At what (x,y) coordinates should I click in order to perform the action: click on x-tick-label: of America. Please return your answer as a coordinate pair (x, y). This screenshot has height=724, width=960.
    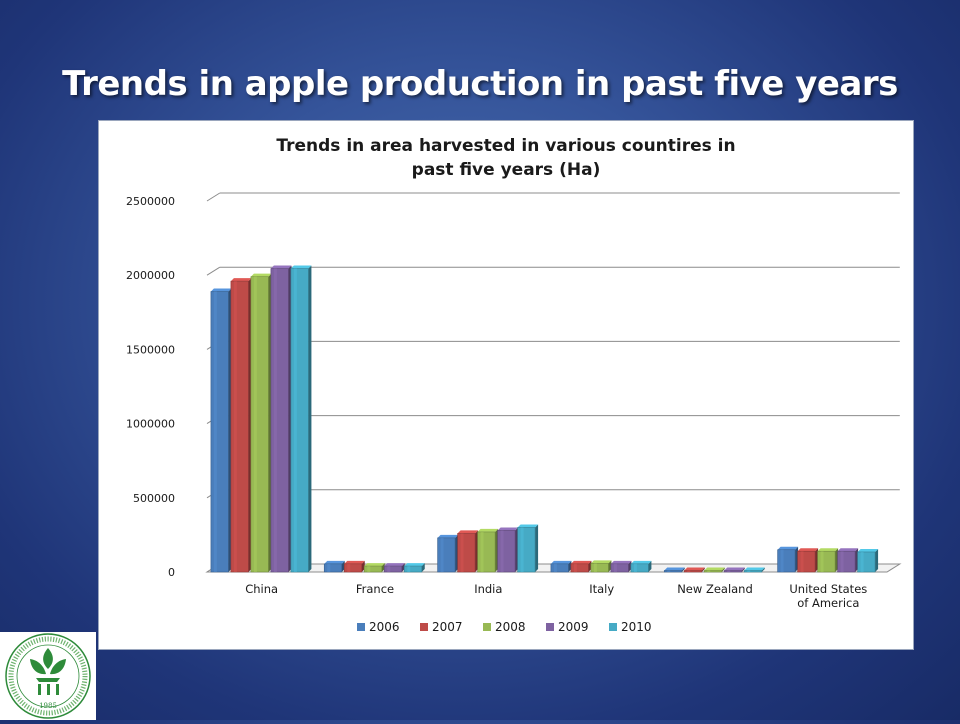
    Looking at the image, I should click on (828, 603).